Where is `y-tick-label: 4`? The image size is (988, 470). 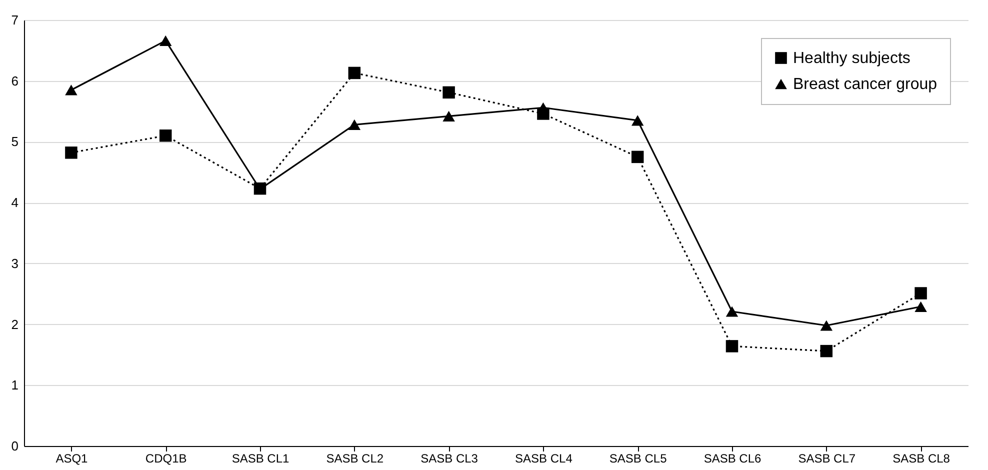 y-tick-label: 4 is located at coordinates (14, 202).